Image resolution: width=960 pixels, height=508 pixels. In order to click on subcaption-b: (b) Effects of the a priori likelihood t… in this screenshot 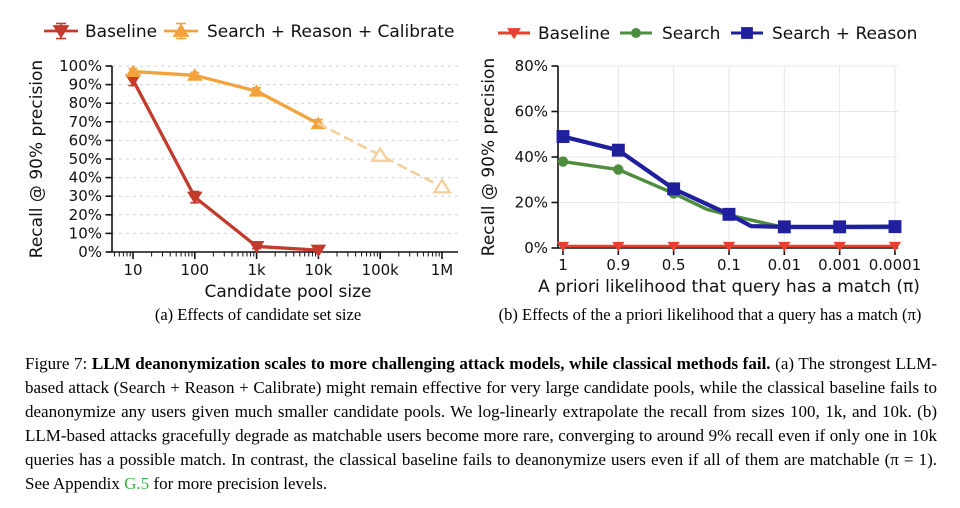, I will do `click(710, 314)`.